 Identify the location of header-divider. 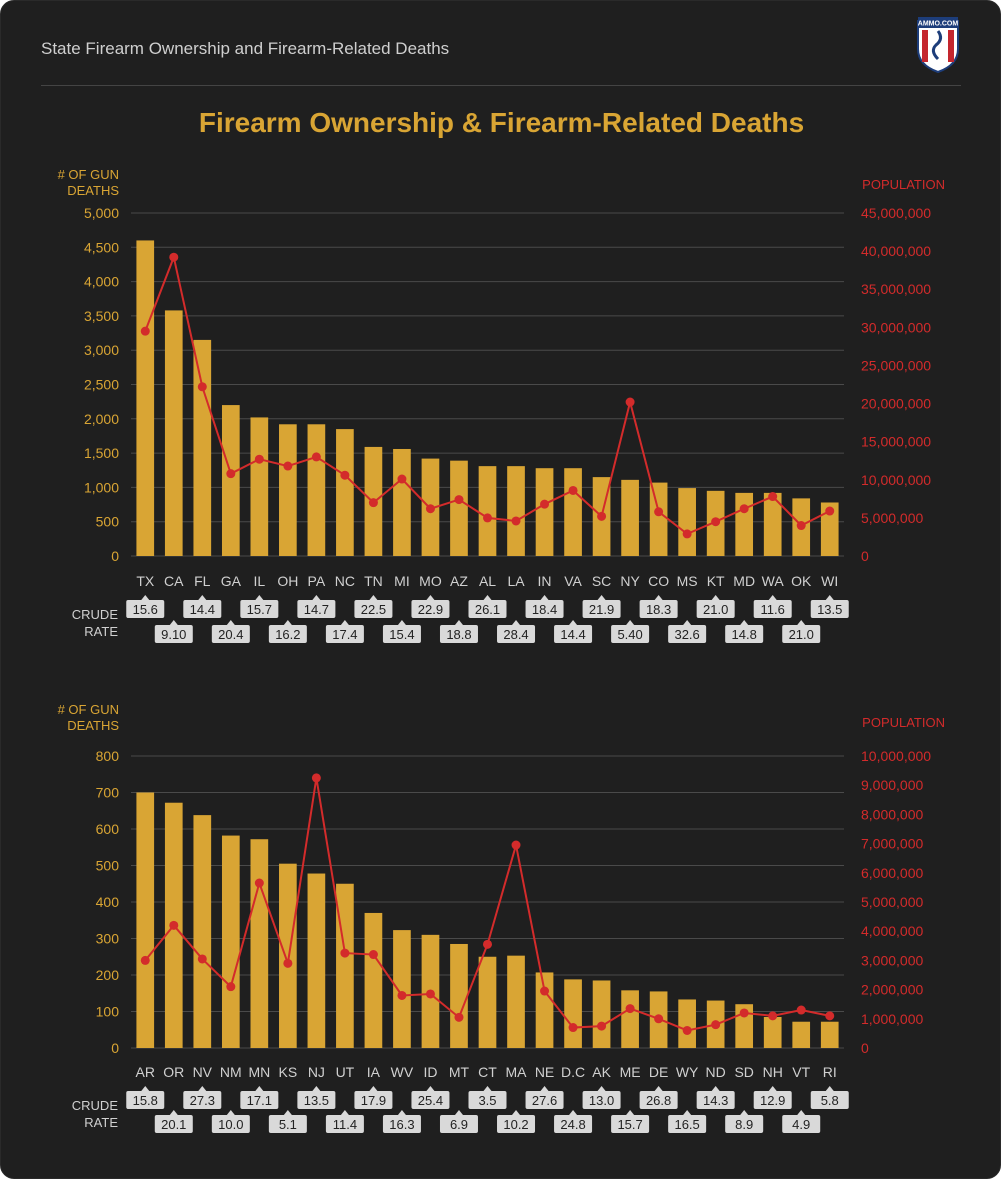
(501, 85).